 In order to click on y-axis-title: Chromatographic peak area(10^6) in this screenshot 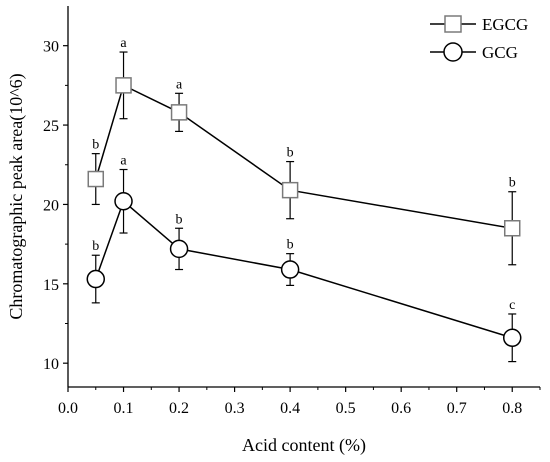, I will do `click(16, 196)`.